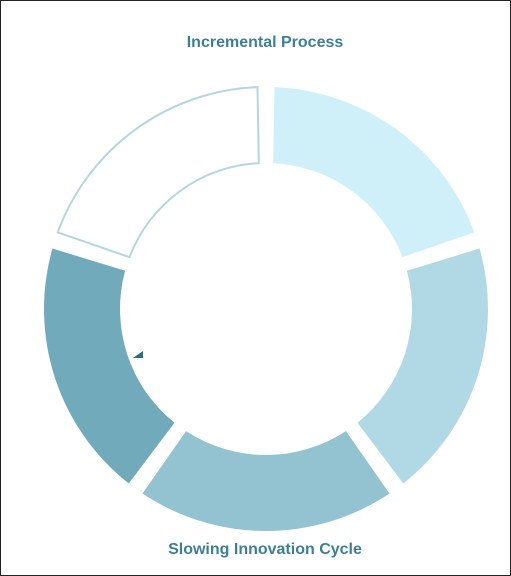  What do you see at coordinates (138, 354) in the screenshot?
I see `pointer-icon` at bounding box center [138, 354].